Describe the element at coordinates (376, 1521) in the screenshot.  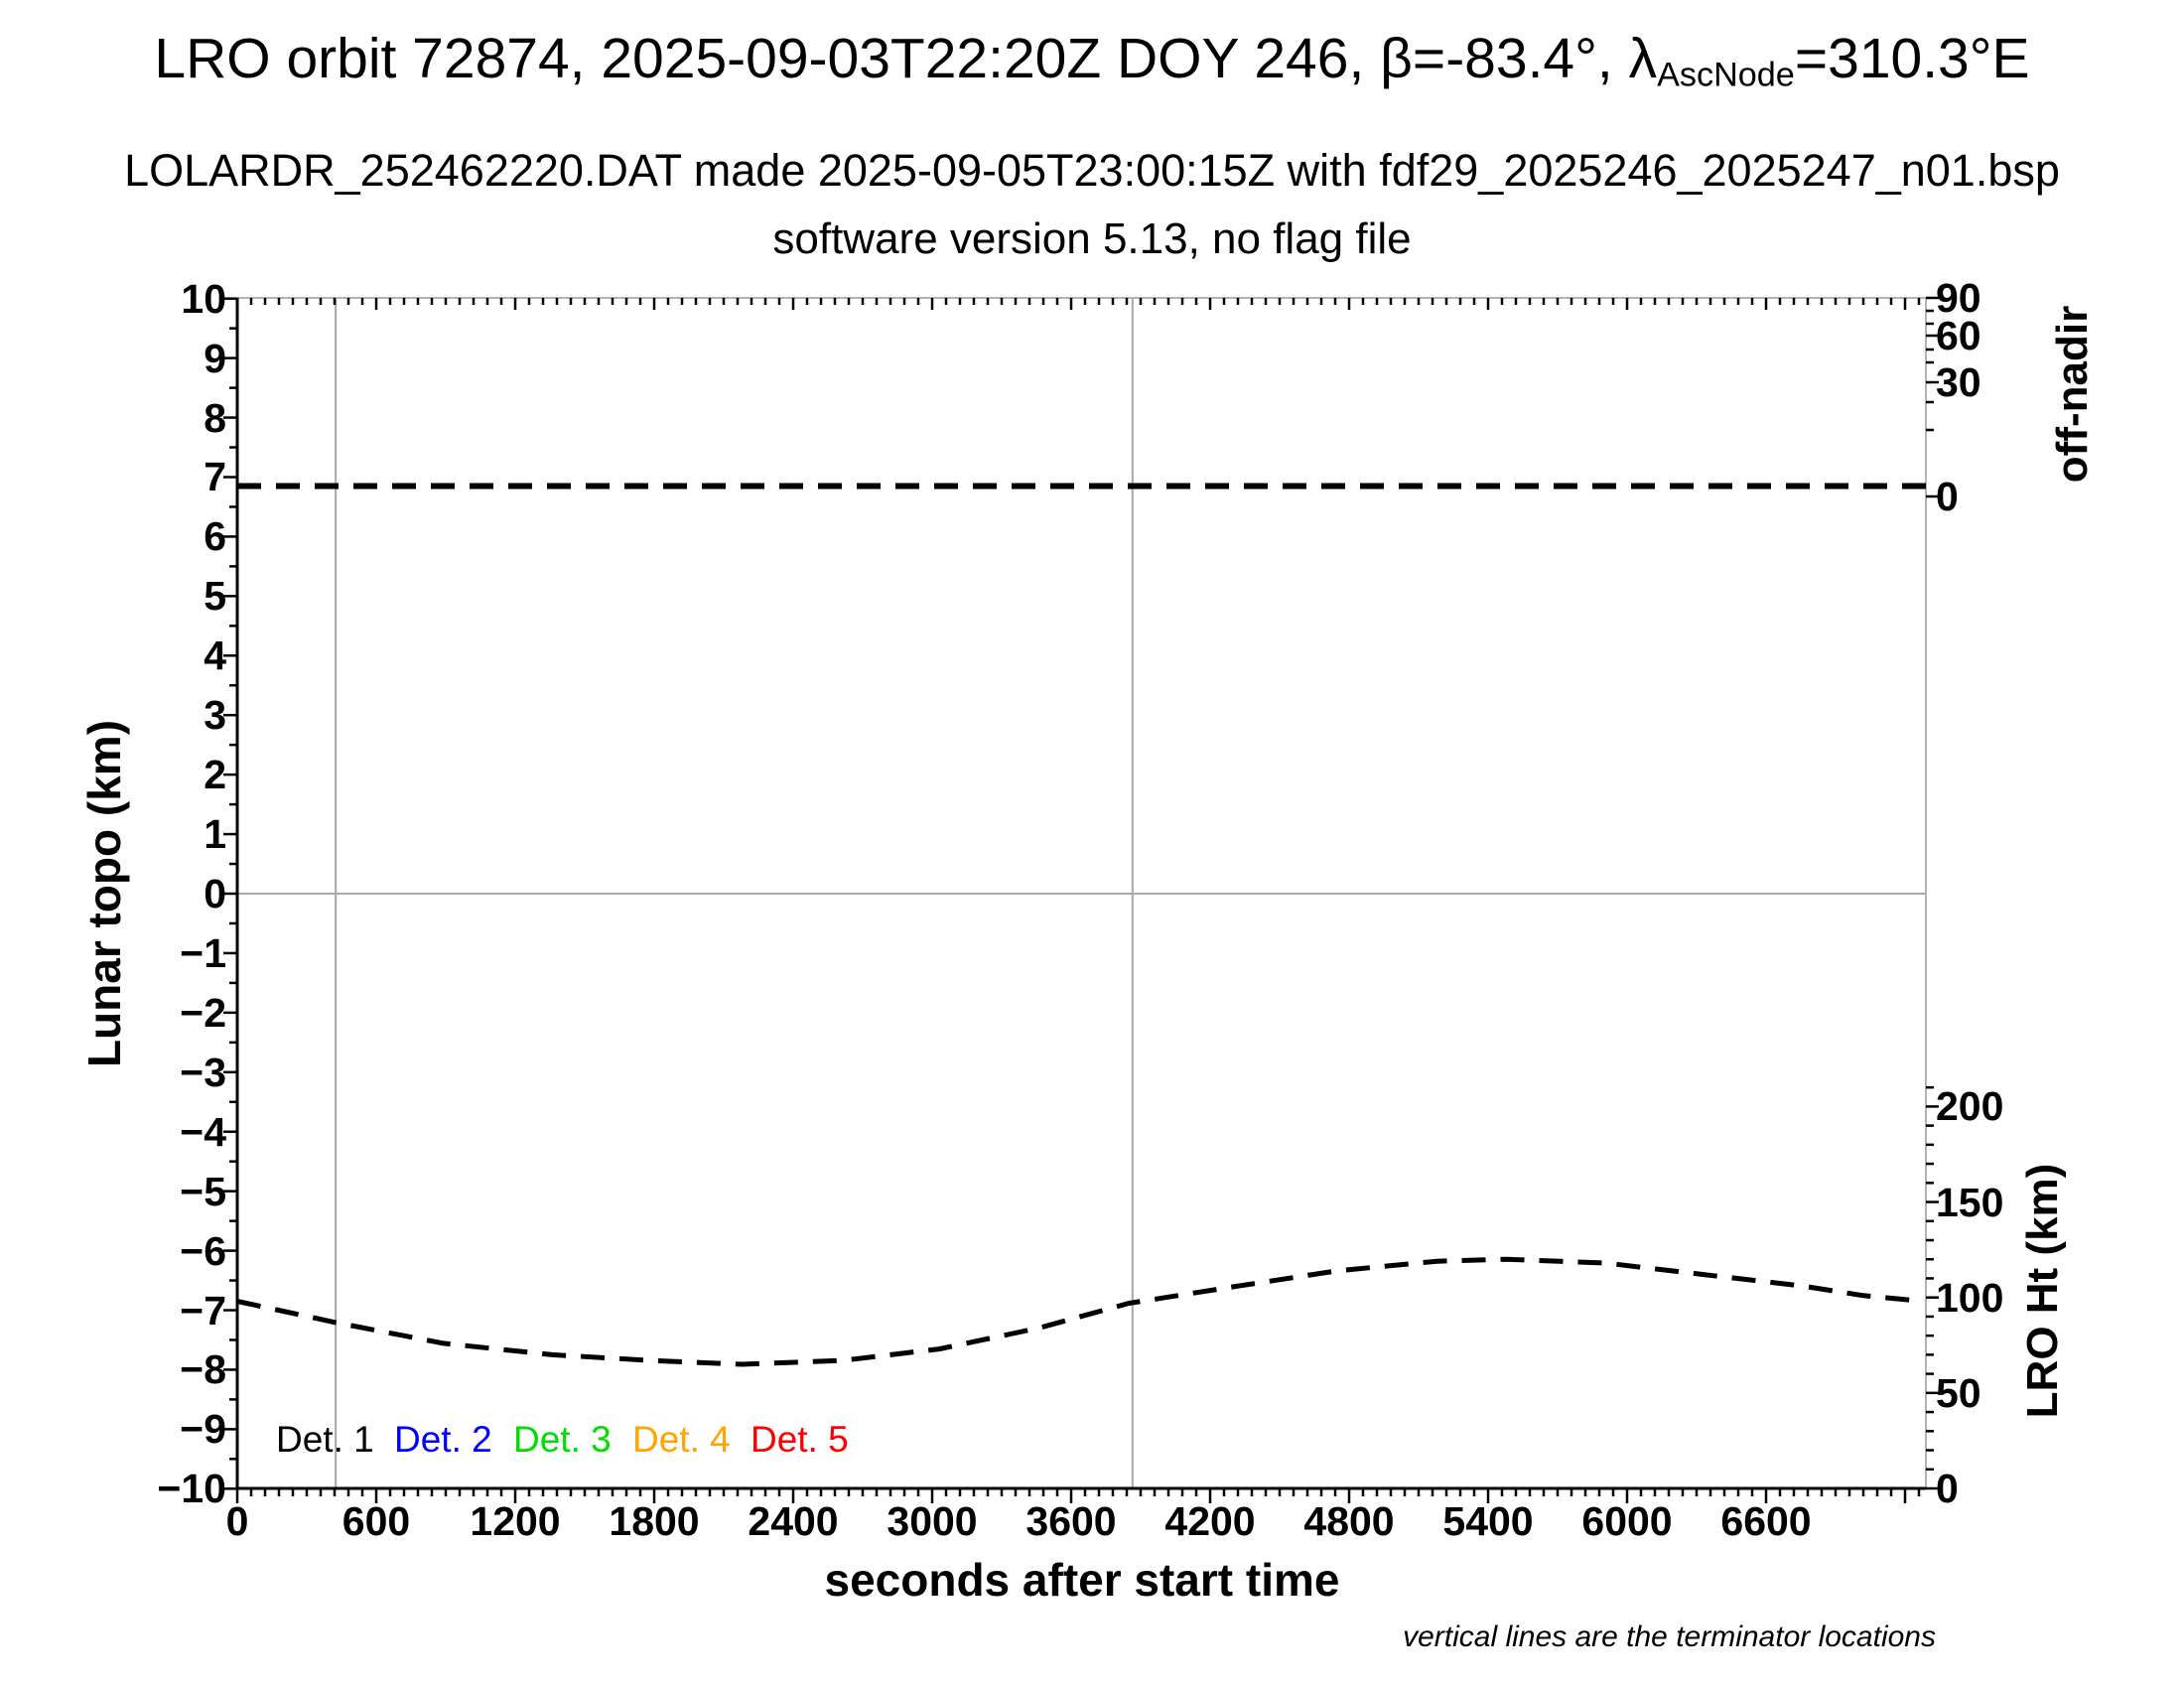
I see `x-tick-label: 600` at that location.